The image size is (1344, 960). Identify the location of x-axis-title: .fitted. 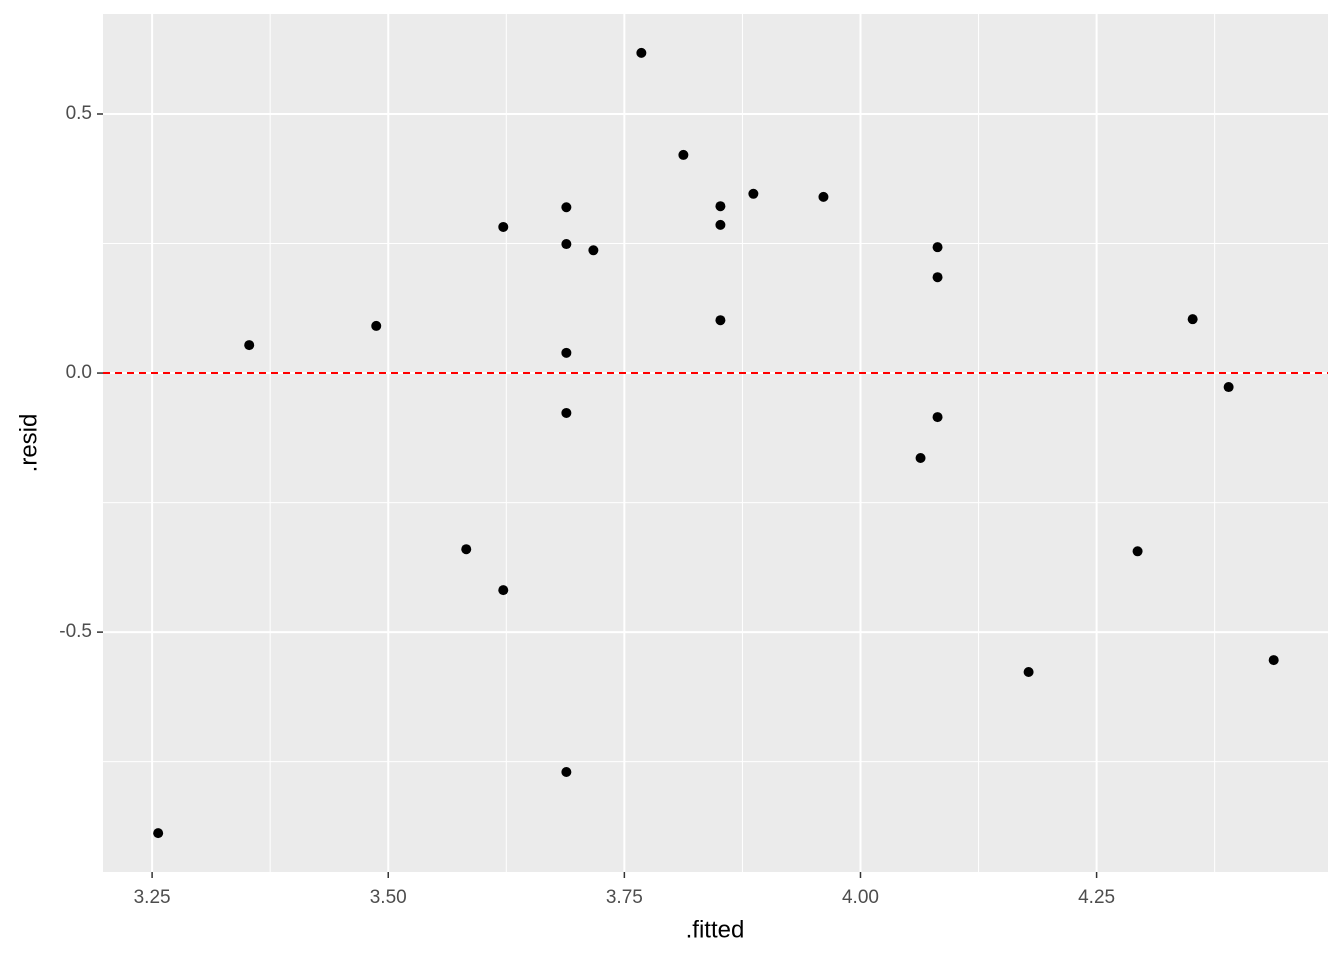
(715, 929).